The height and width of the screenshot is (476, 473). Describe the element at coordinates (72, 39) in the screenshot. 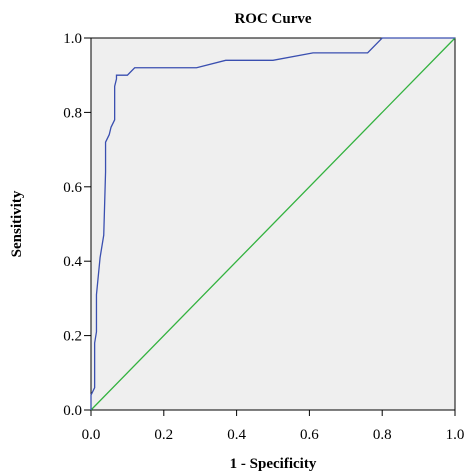

I see `y-tick-label: 1.0` at that location.